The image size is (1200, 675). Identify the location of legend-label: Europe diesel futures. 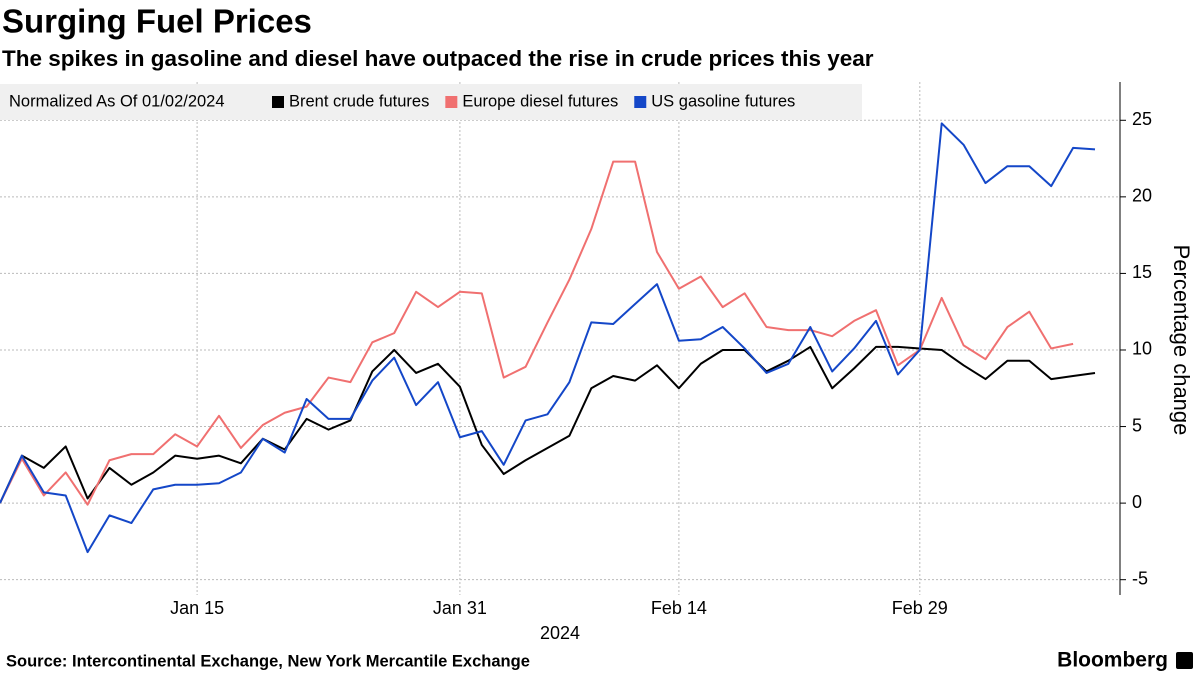
(540, 101).